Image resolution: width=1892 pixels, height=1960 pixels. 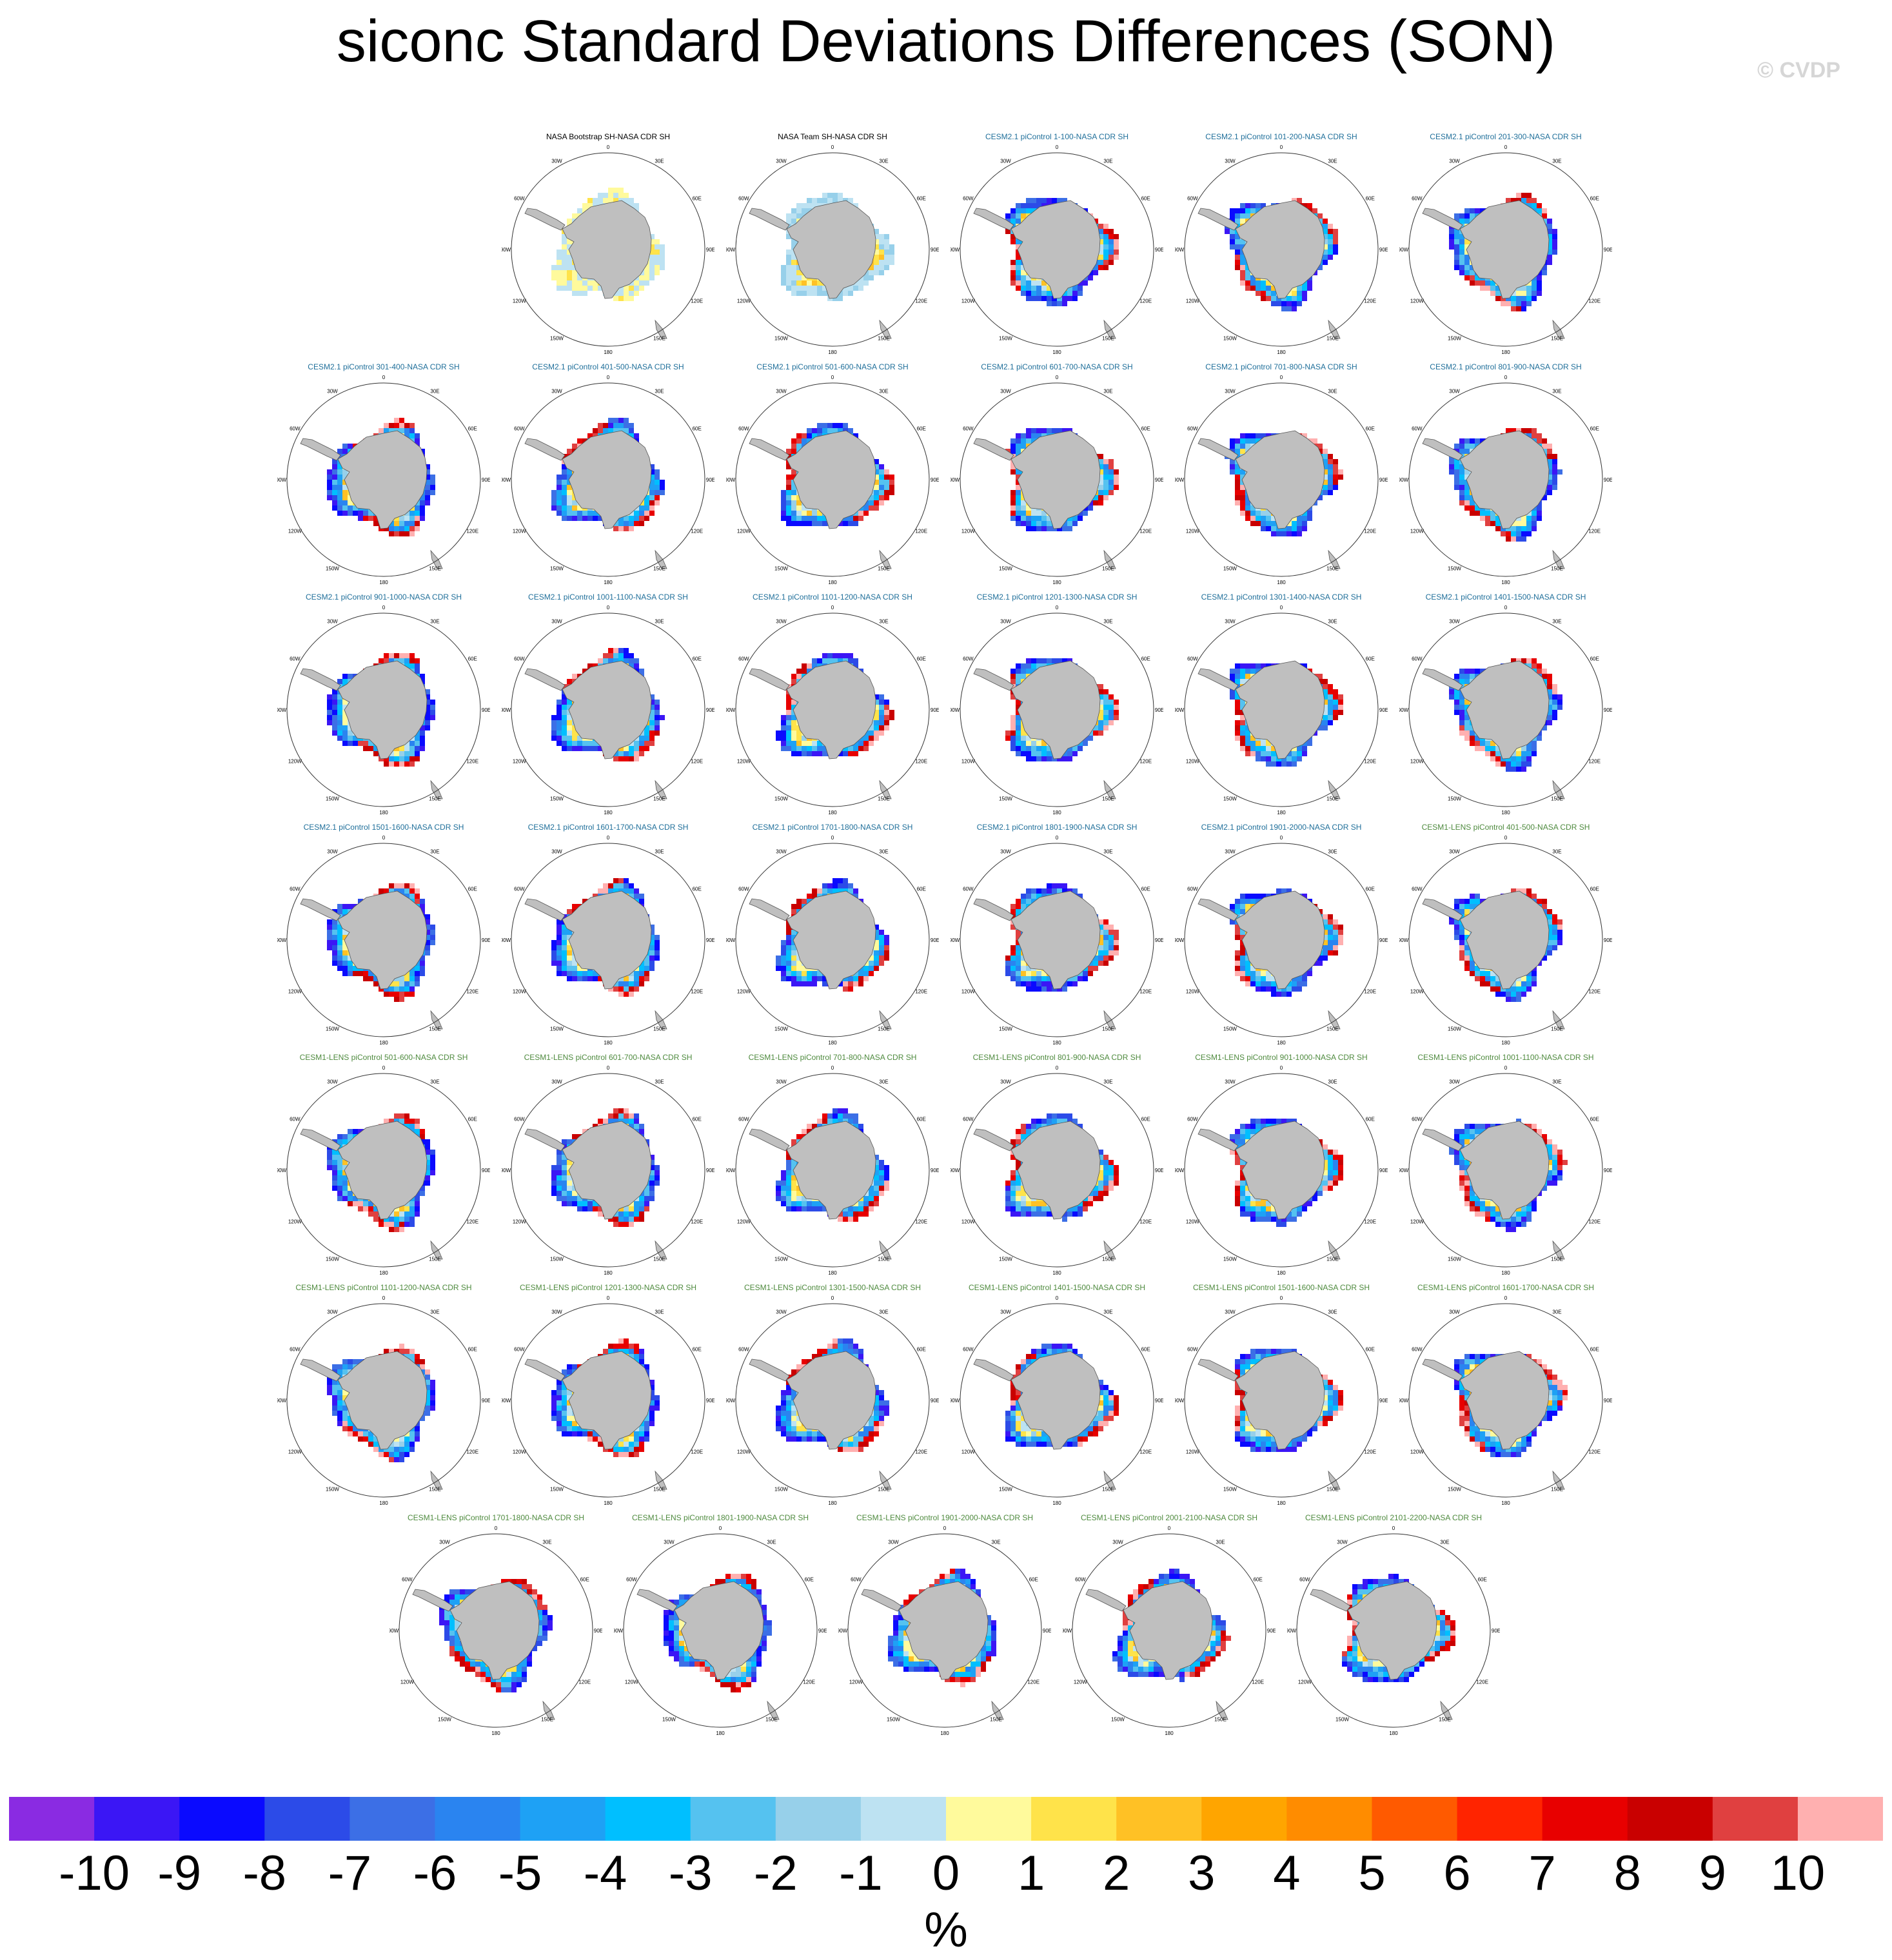 I want to click on panel-title: CESM2.1 piControl 1801-1900-NASA CDR SH, so click(x=1057, y=827).